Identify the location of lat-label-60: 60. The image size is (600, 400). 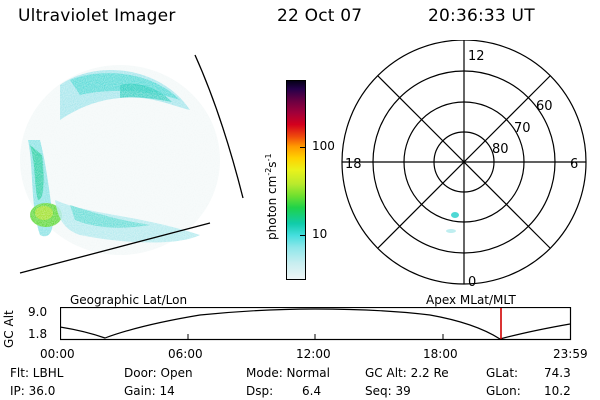
(544, 106).